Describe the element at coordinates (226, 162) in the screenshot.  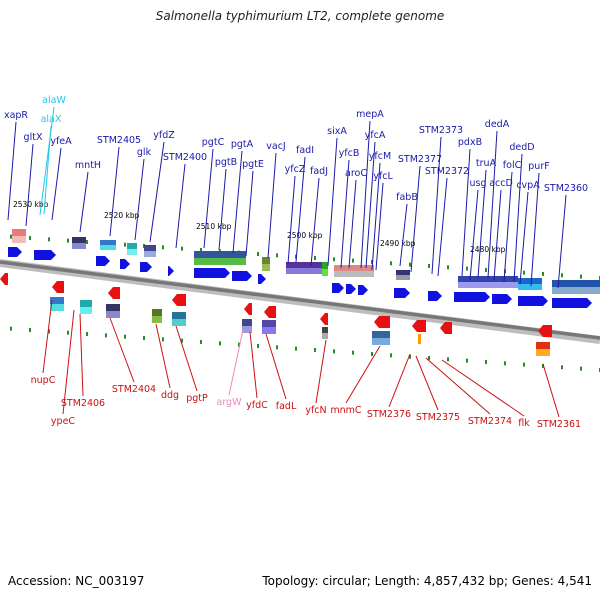
I see `gene-label-pgtB: pgtB` at that location.